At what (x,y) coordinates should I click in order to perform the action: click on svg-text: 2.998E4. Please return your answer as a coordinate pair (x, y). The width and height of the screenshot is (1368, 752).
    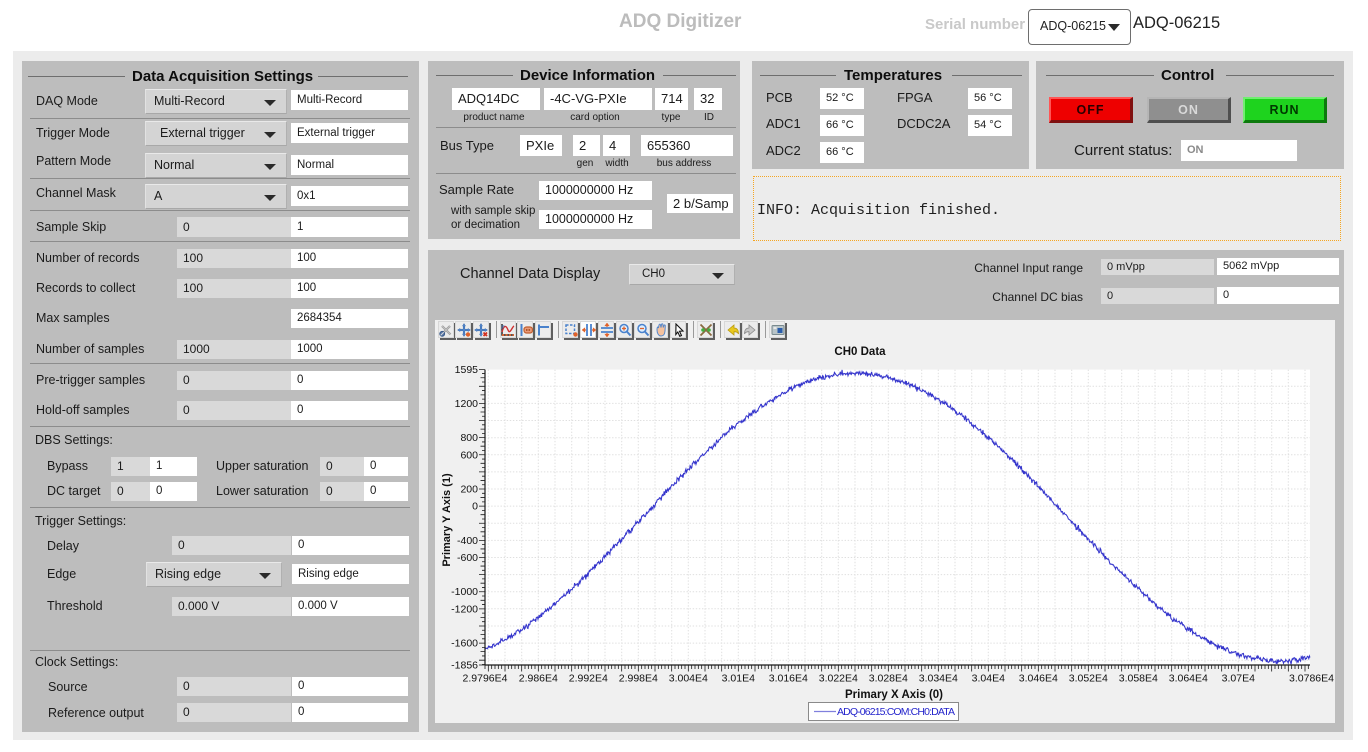
    Looking at the image, I should click on (638, 679).